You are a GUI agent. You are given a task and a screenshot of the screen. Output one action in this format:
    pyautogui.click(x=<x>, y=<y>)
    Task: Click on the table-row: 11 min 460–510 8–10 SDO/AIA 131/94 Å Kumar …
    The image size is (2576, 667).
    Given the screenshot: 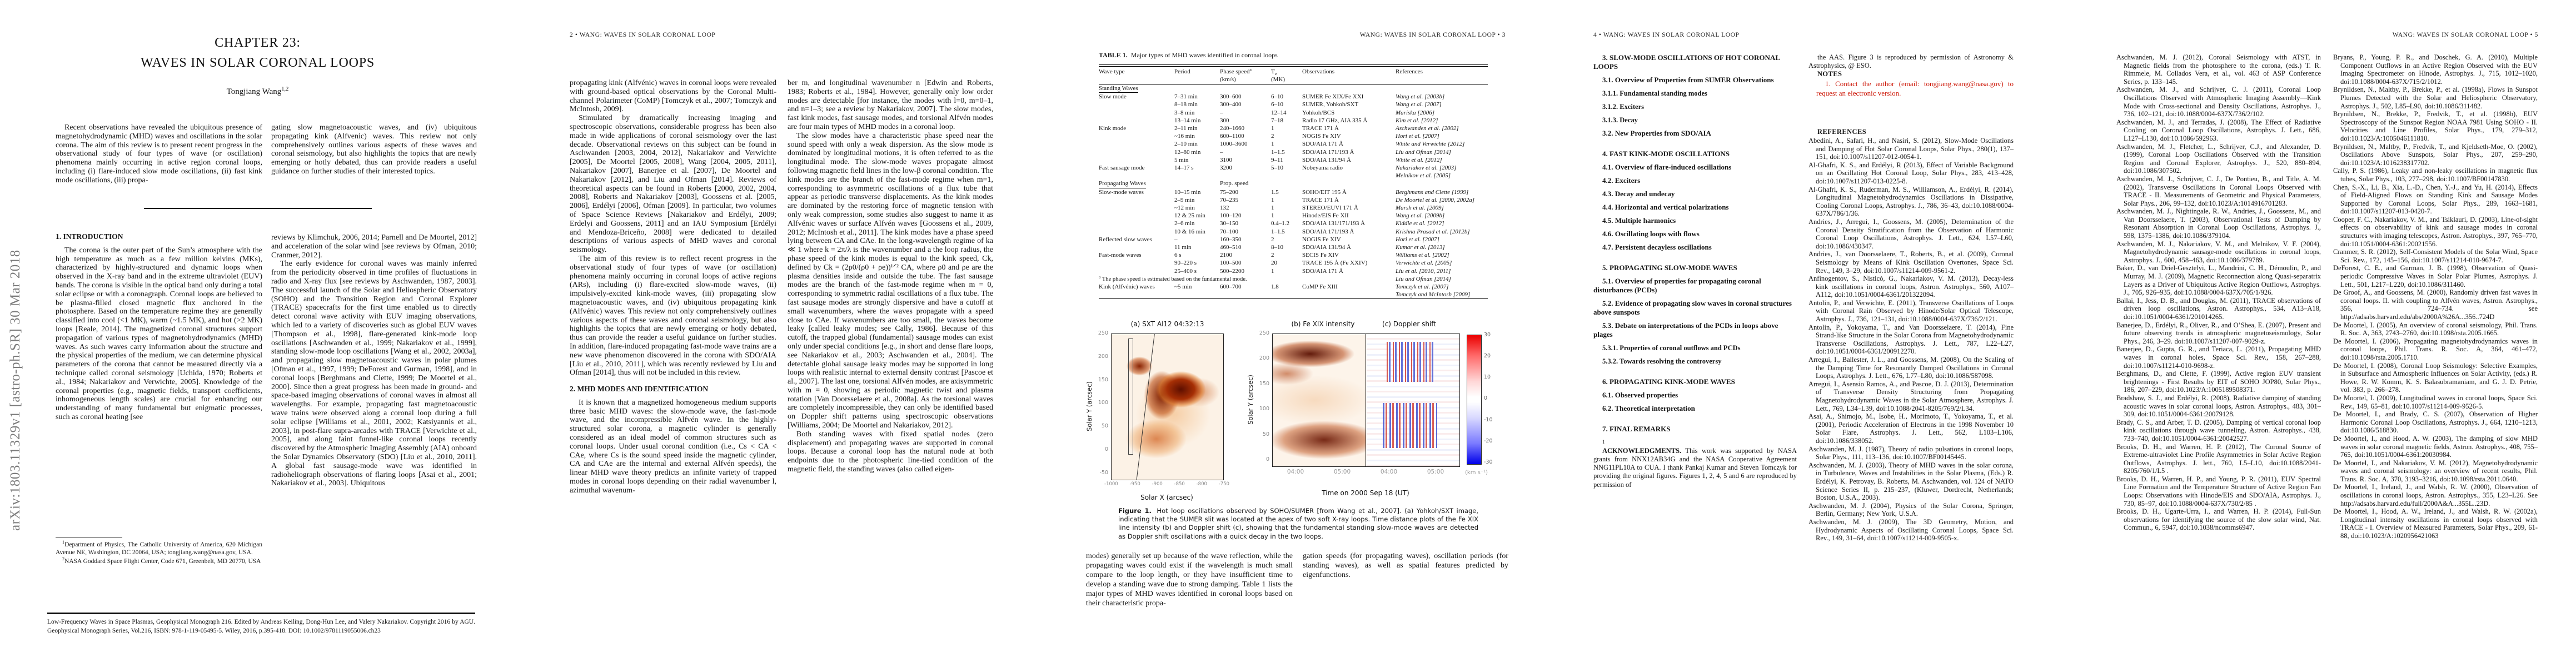 What is the action you would take?
    pyautogui.click(x=1309, y=247)
    